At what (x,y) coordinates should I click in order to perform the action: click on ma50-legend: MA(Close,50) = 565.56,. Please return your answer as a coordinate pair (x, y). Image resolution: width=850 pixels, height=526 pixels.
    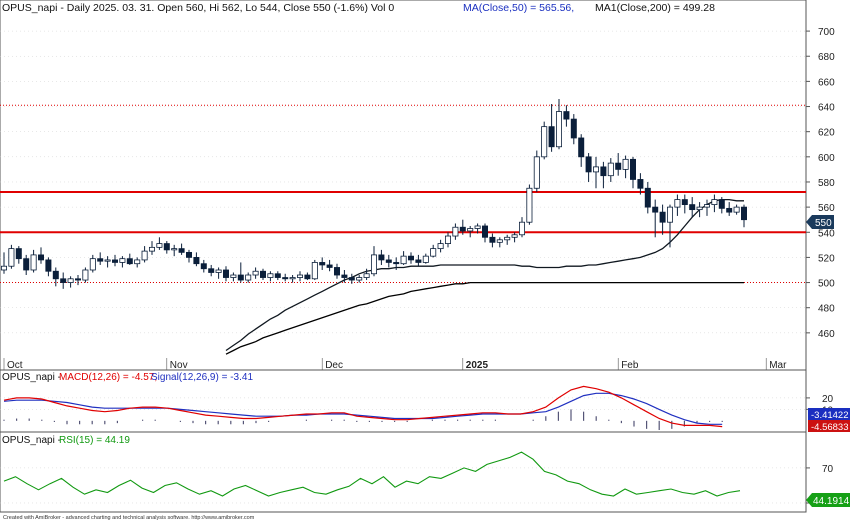
    Looking at the image, I should click on (518, 8).